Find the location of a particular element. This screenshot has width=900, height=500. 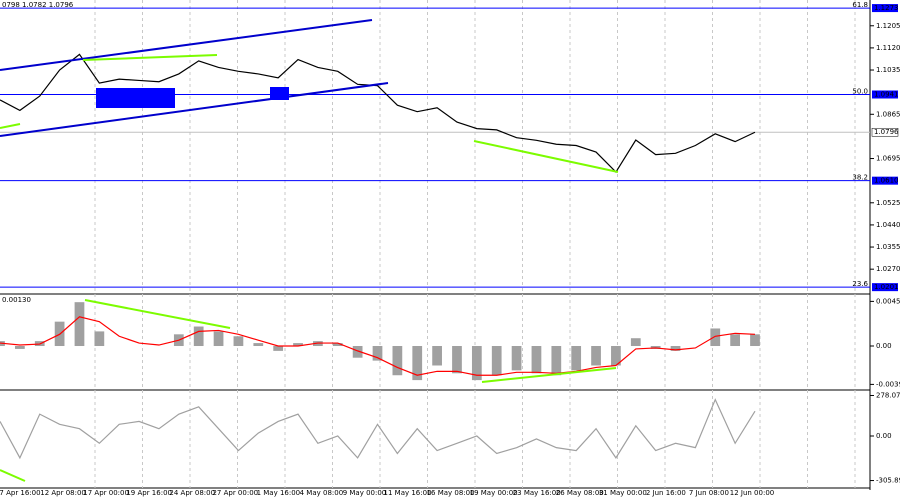

x-tick-label: 2 Jun 16:00 is located at coordinates (666, 493).